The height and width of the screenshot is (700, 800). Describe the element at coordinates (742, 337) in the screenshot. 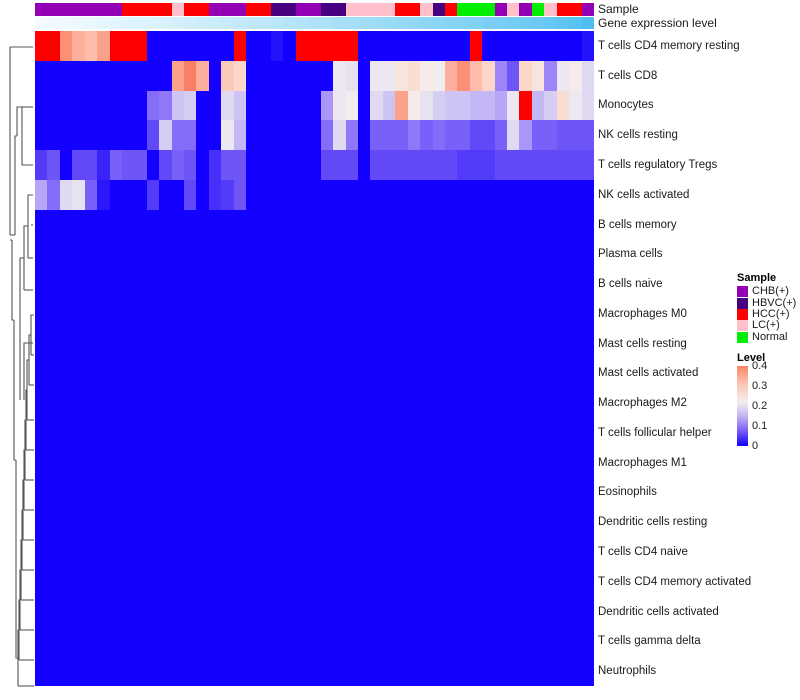

I see `legend-color-swatch` at that location.